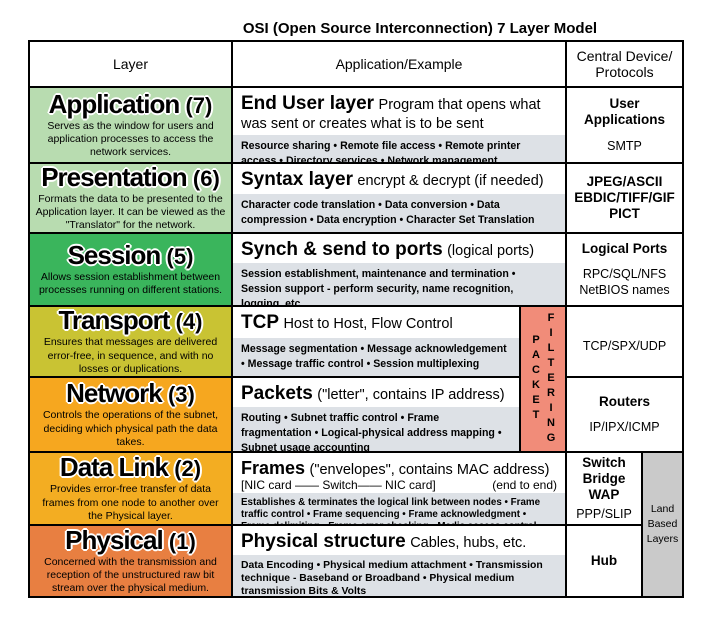  What do you see at coordinates (308, 103) in the screenshot?
I see `example-heading-title: End User layer` at bounding box center [308, 103].